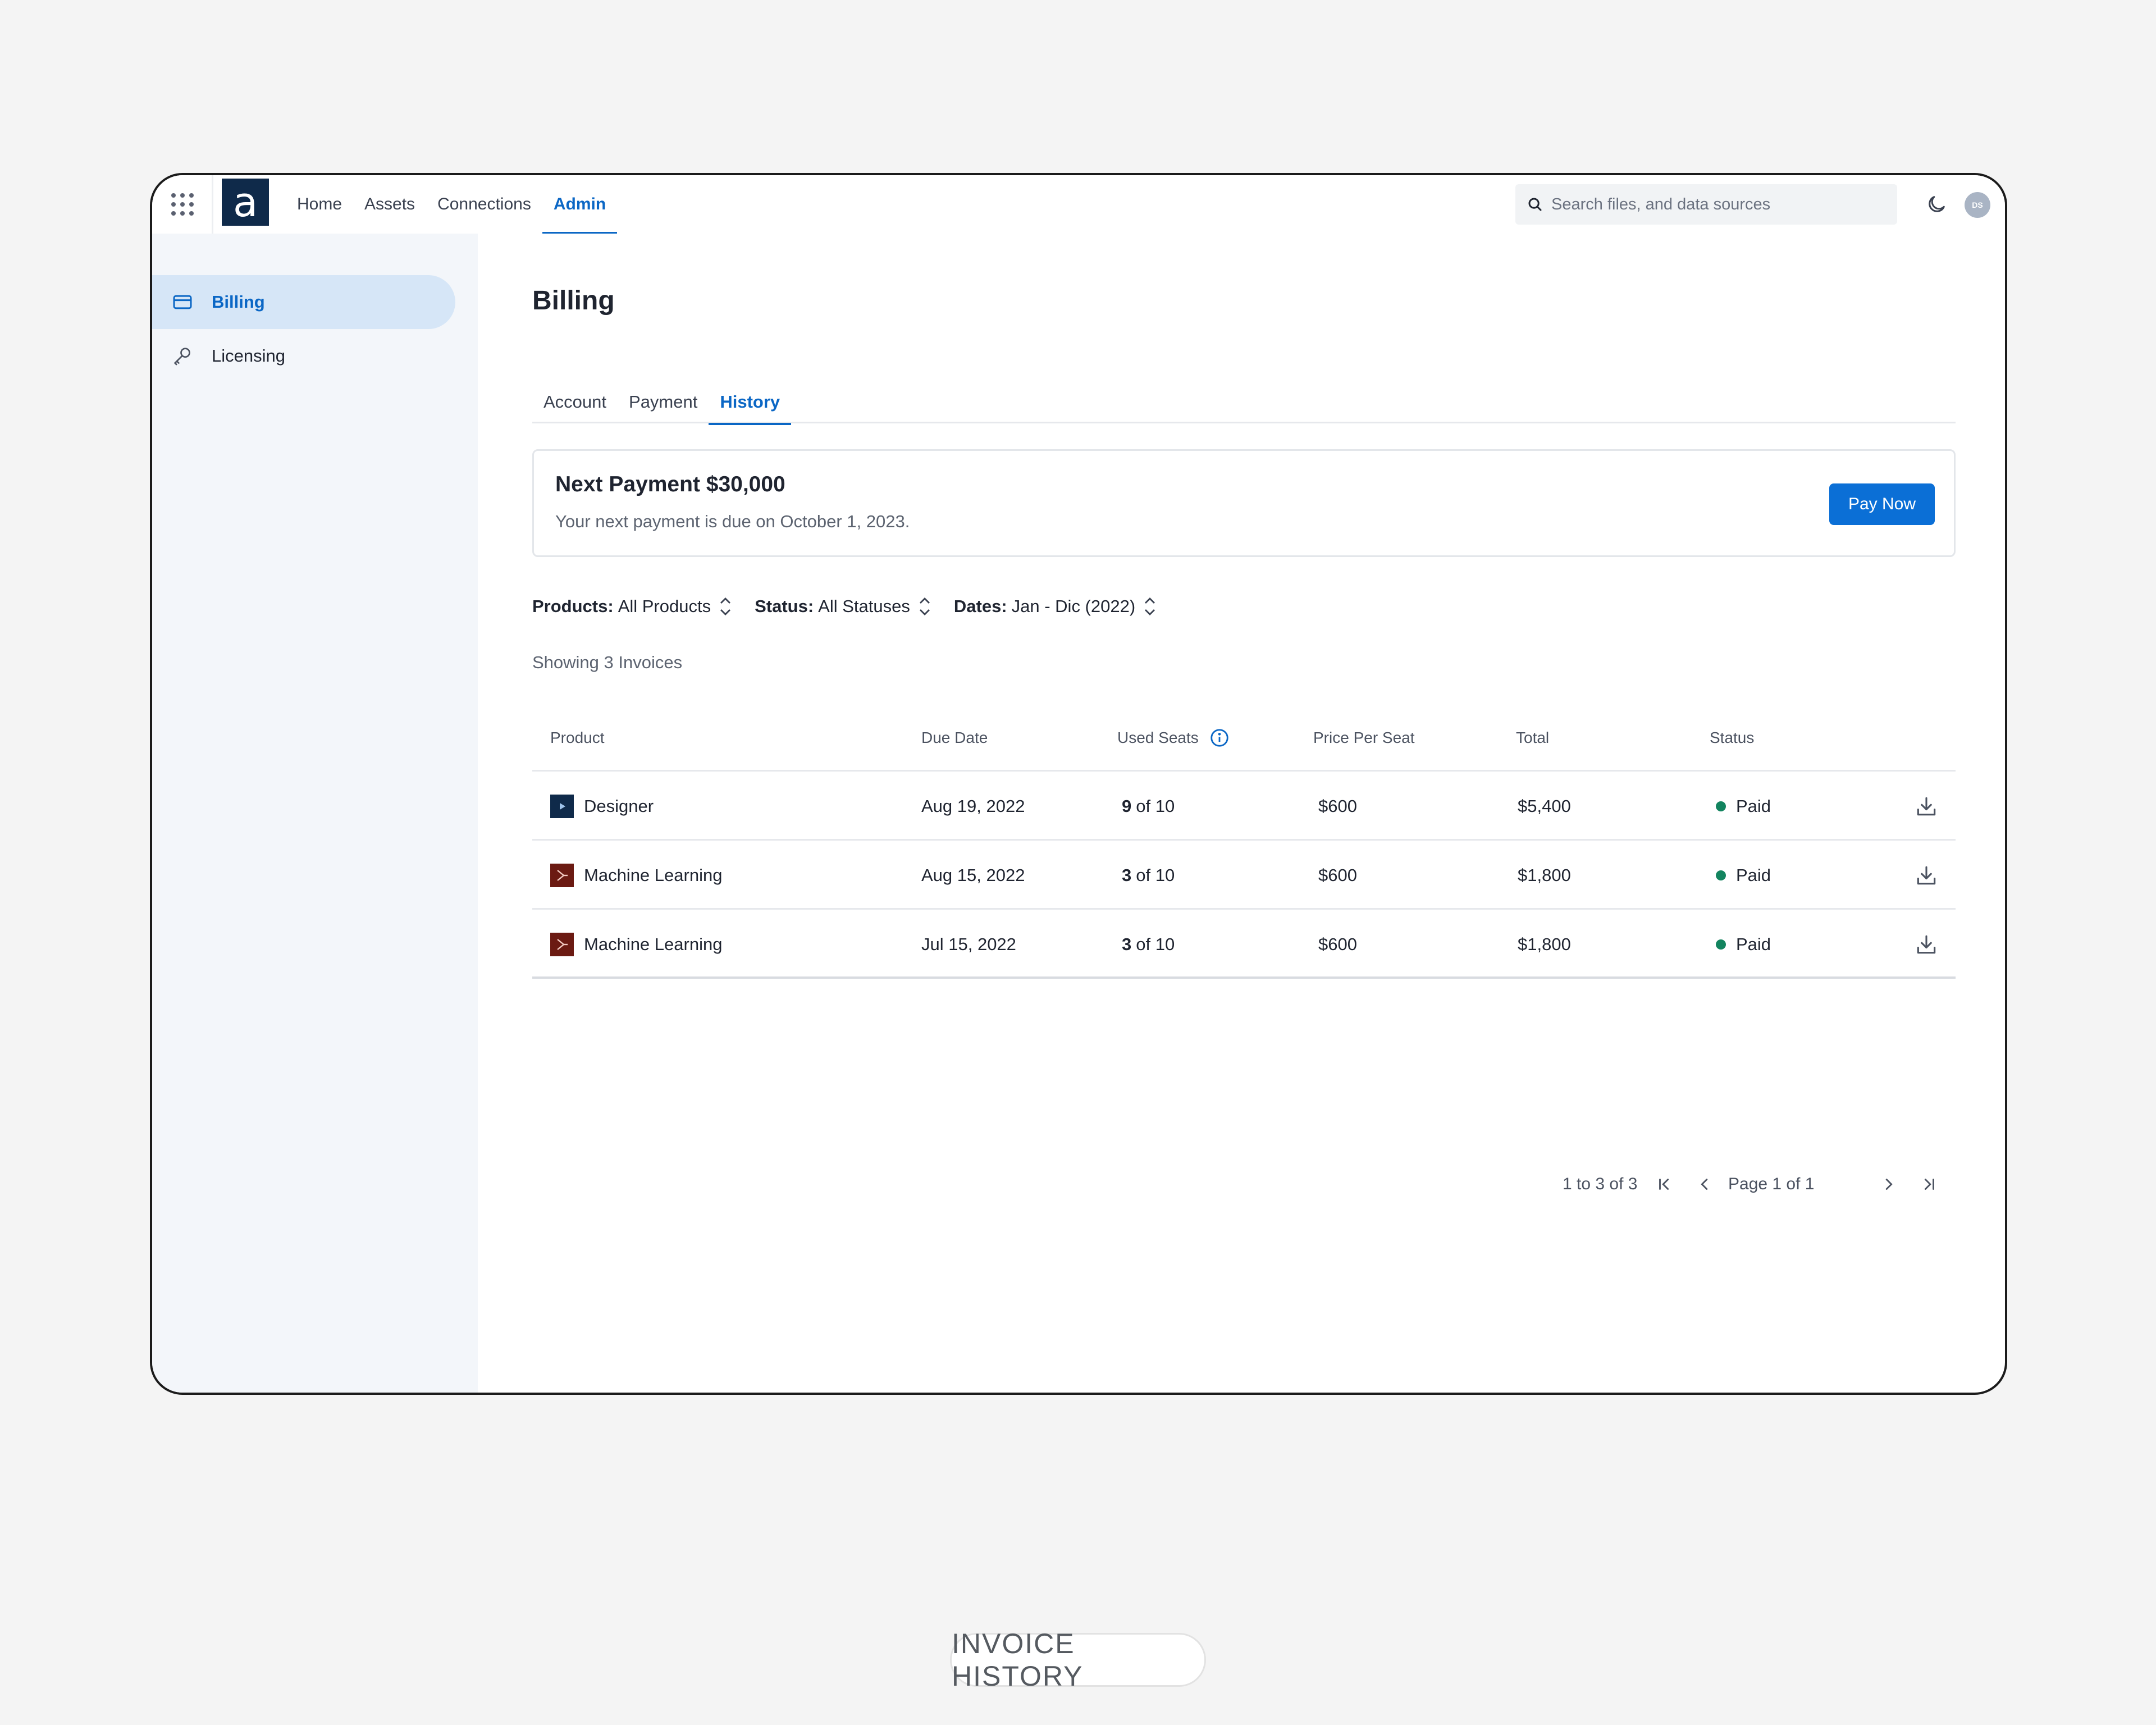  I want to click on sidebar-item-label: Licensing, so click(248, 356).